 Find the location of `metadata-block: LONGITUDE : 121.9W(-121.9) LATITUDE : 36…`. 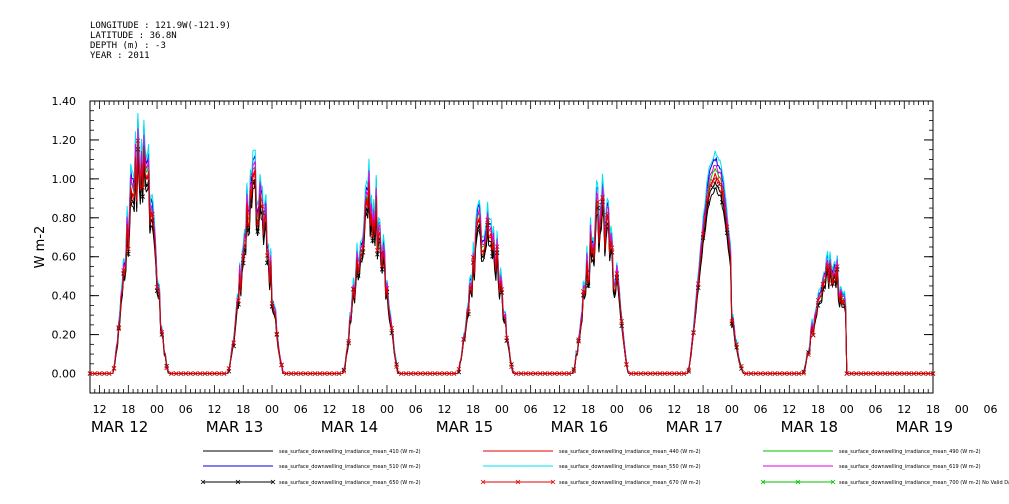

metadata-block: LONGITUDE : 121.9W(-121.9) LATITUDE : 36… is located at coordinates (160, 41).